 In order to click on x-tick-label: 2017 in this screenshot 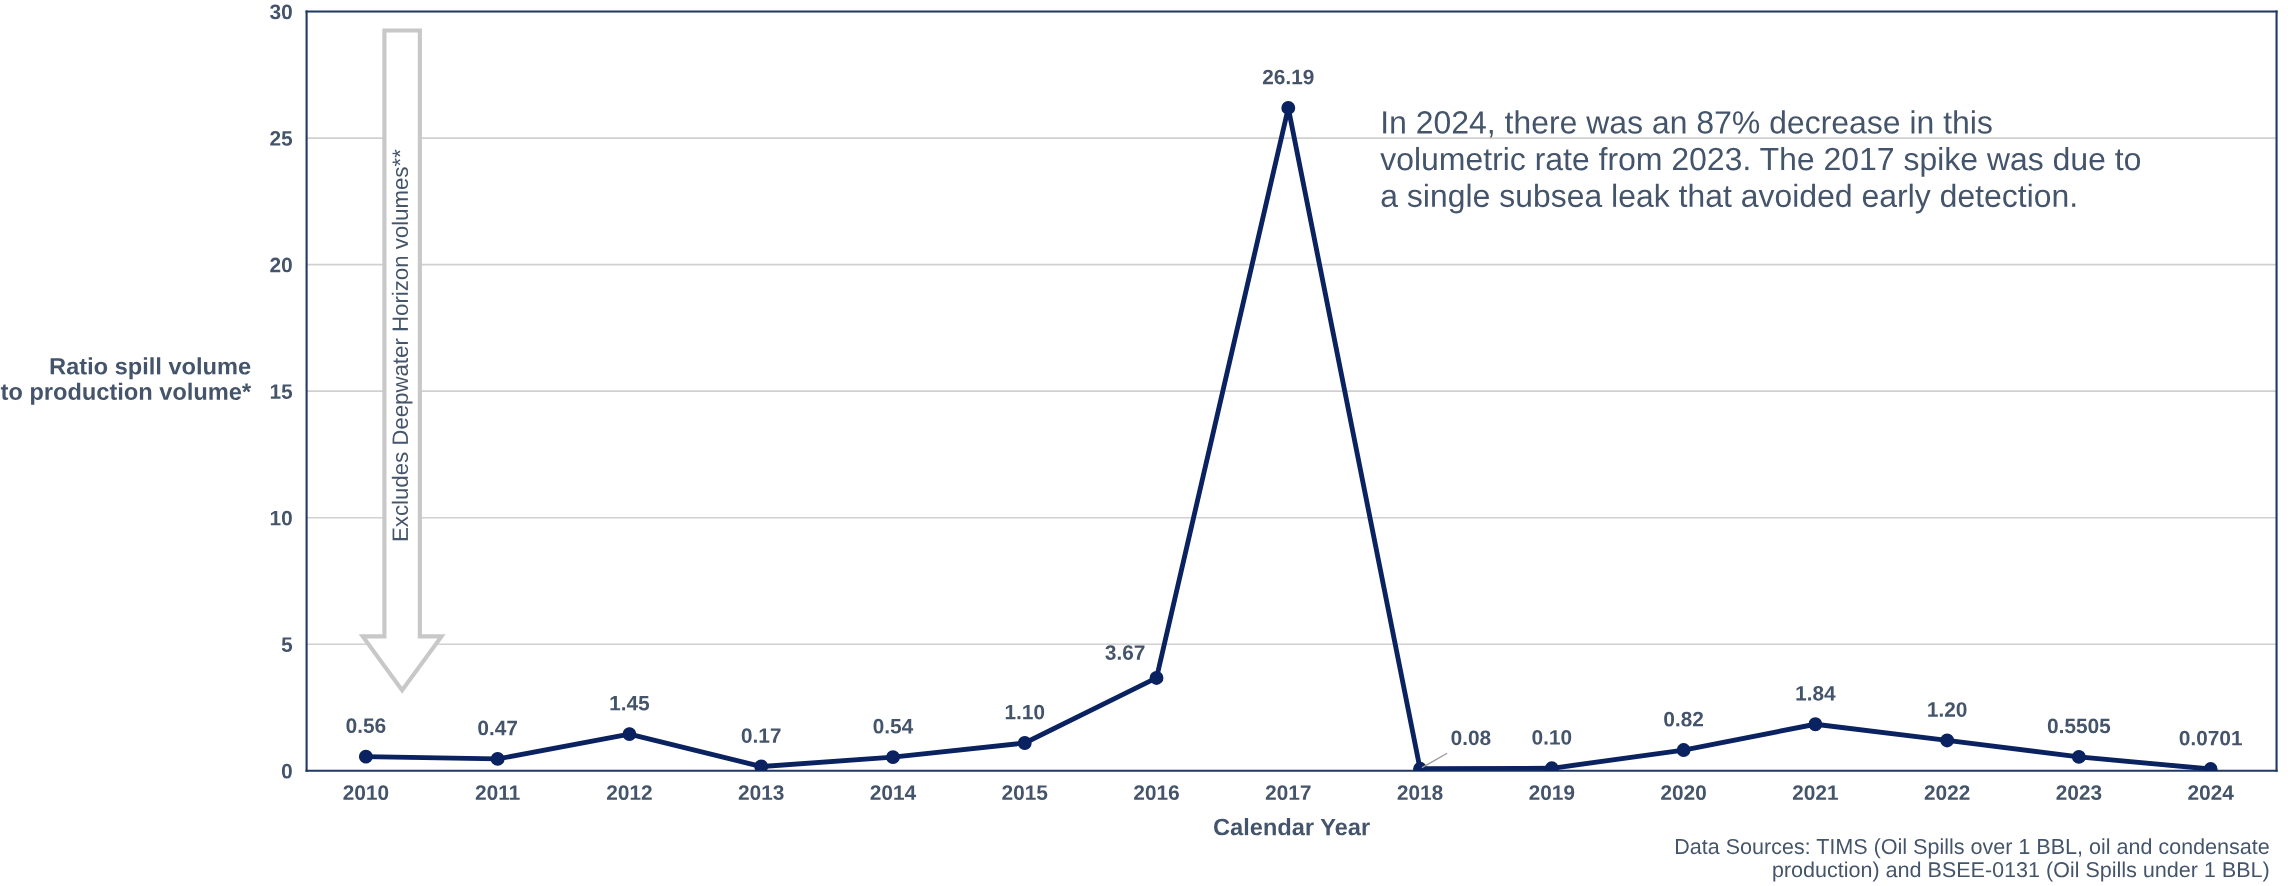, I will do `click(1288, 793)`.